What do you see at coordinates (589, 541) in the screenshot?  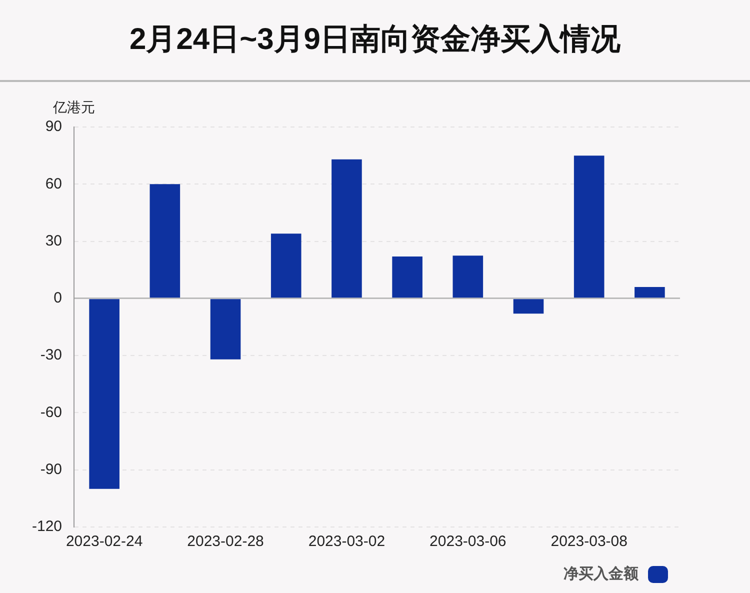 I see `x-tick-label: 2023-03-08` at bounding box center [589, 541].